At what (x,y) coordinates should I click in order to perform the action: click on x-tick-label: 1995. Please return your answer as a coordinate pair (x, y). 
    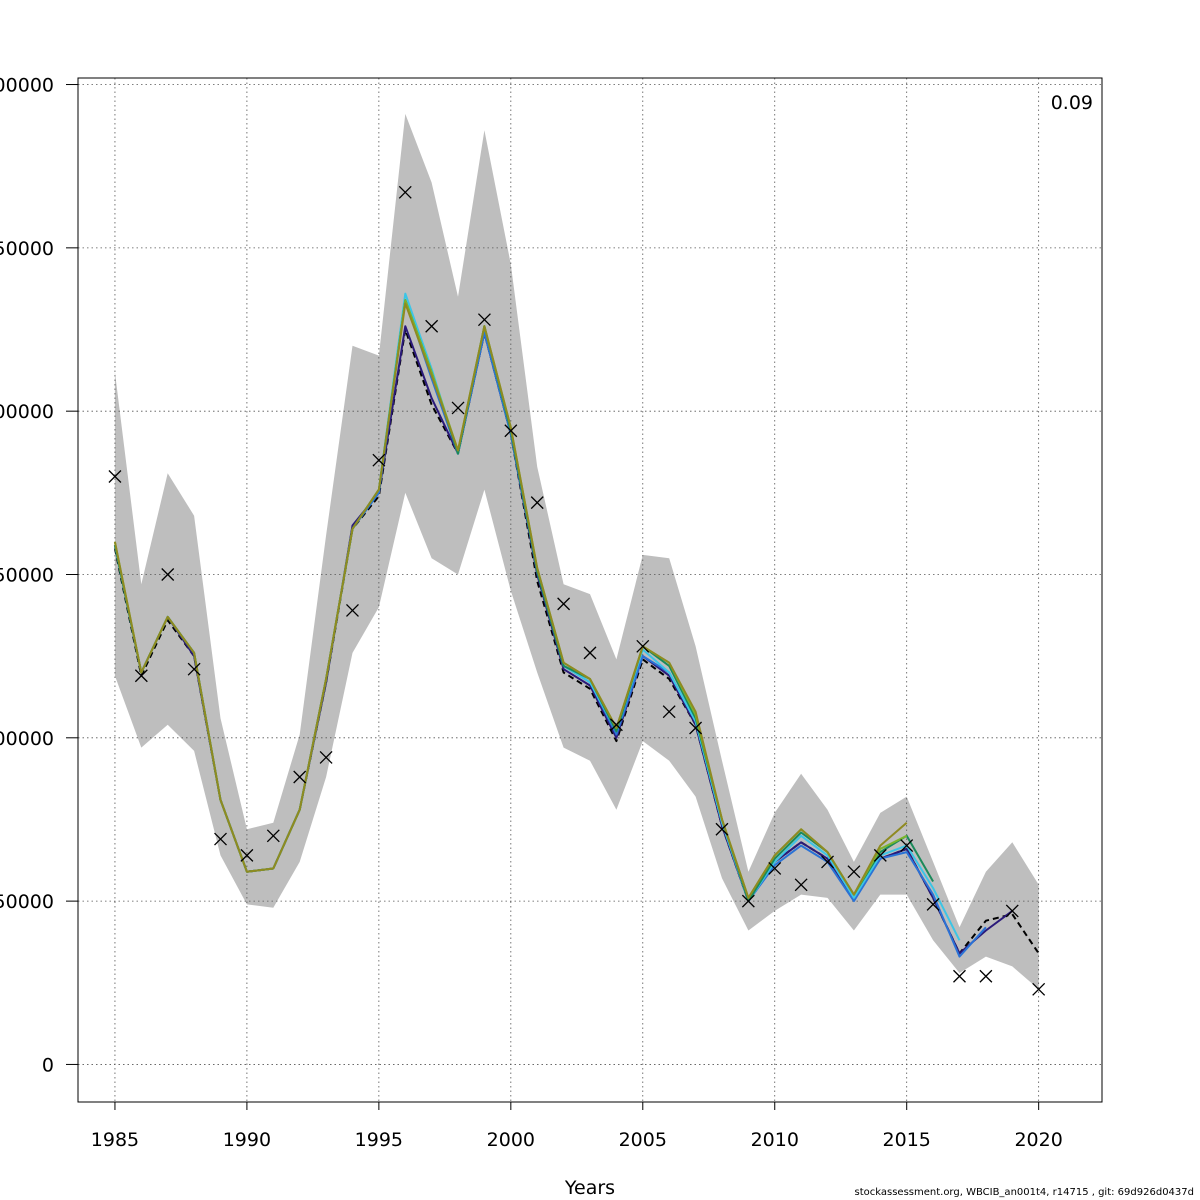
    Looking at the image, I should click on (379, 1140).